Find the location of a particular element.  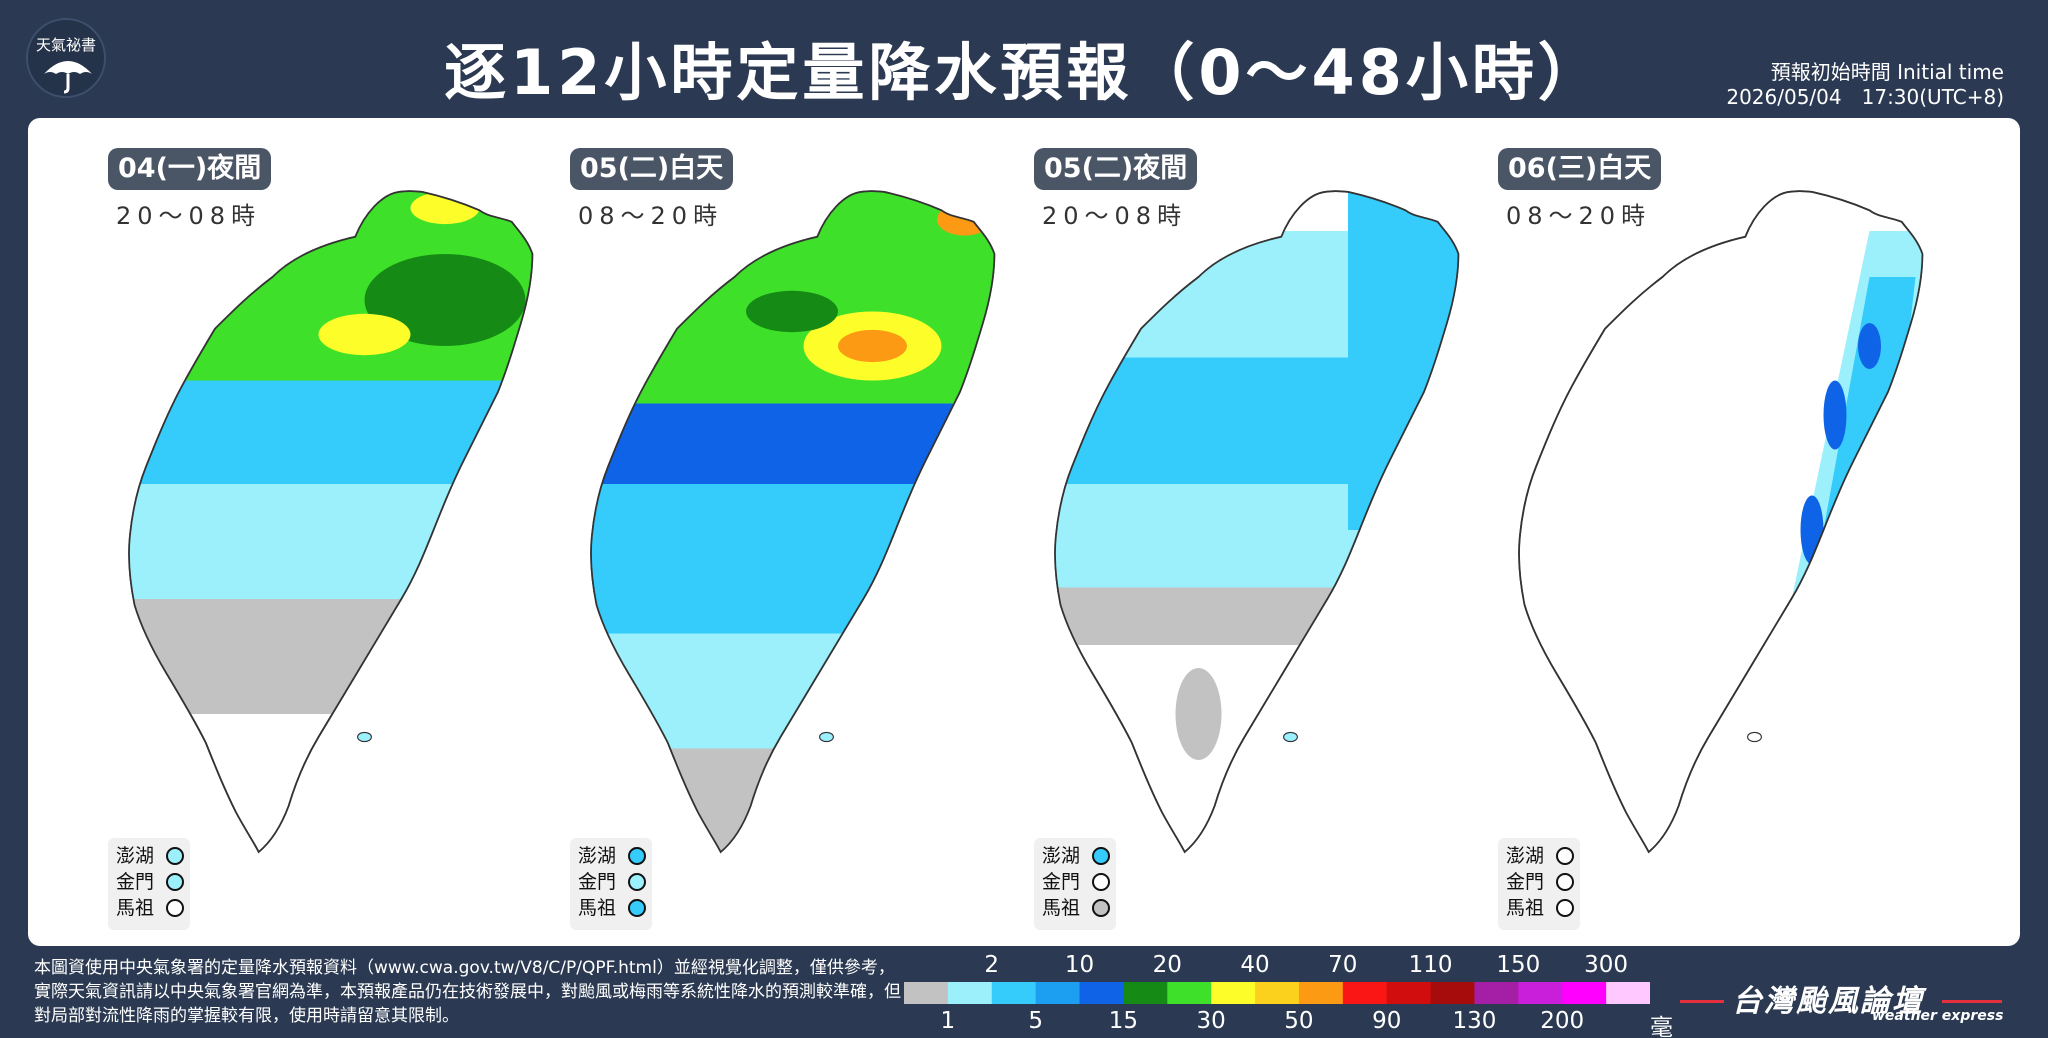

period-badge: 06(三)白天 is located at coordinates (1580, 169).